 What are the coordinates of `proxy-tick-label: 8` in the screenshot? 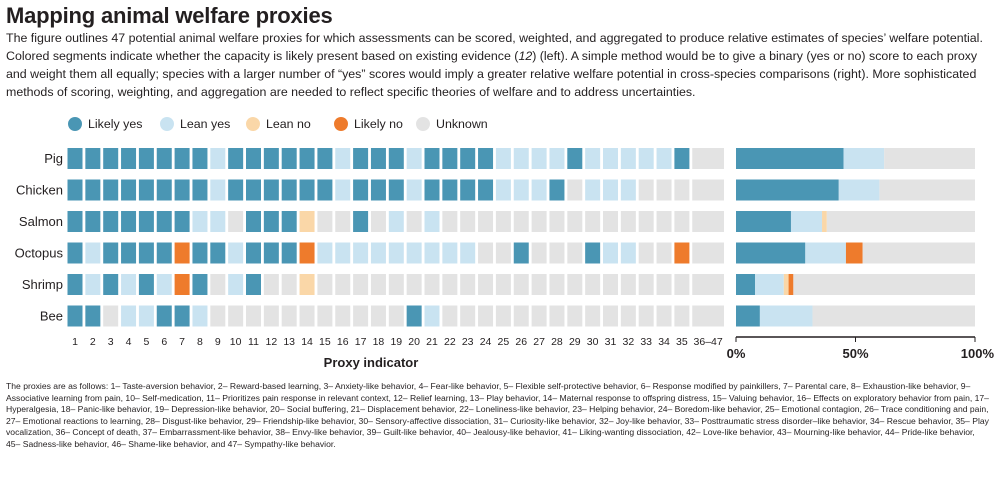 It's located at (200, 342).